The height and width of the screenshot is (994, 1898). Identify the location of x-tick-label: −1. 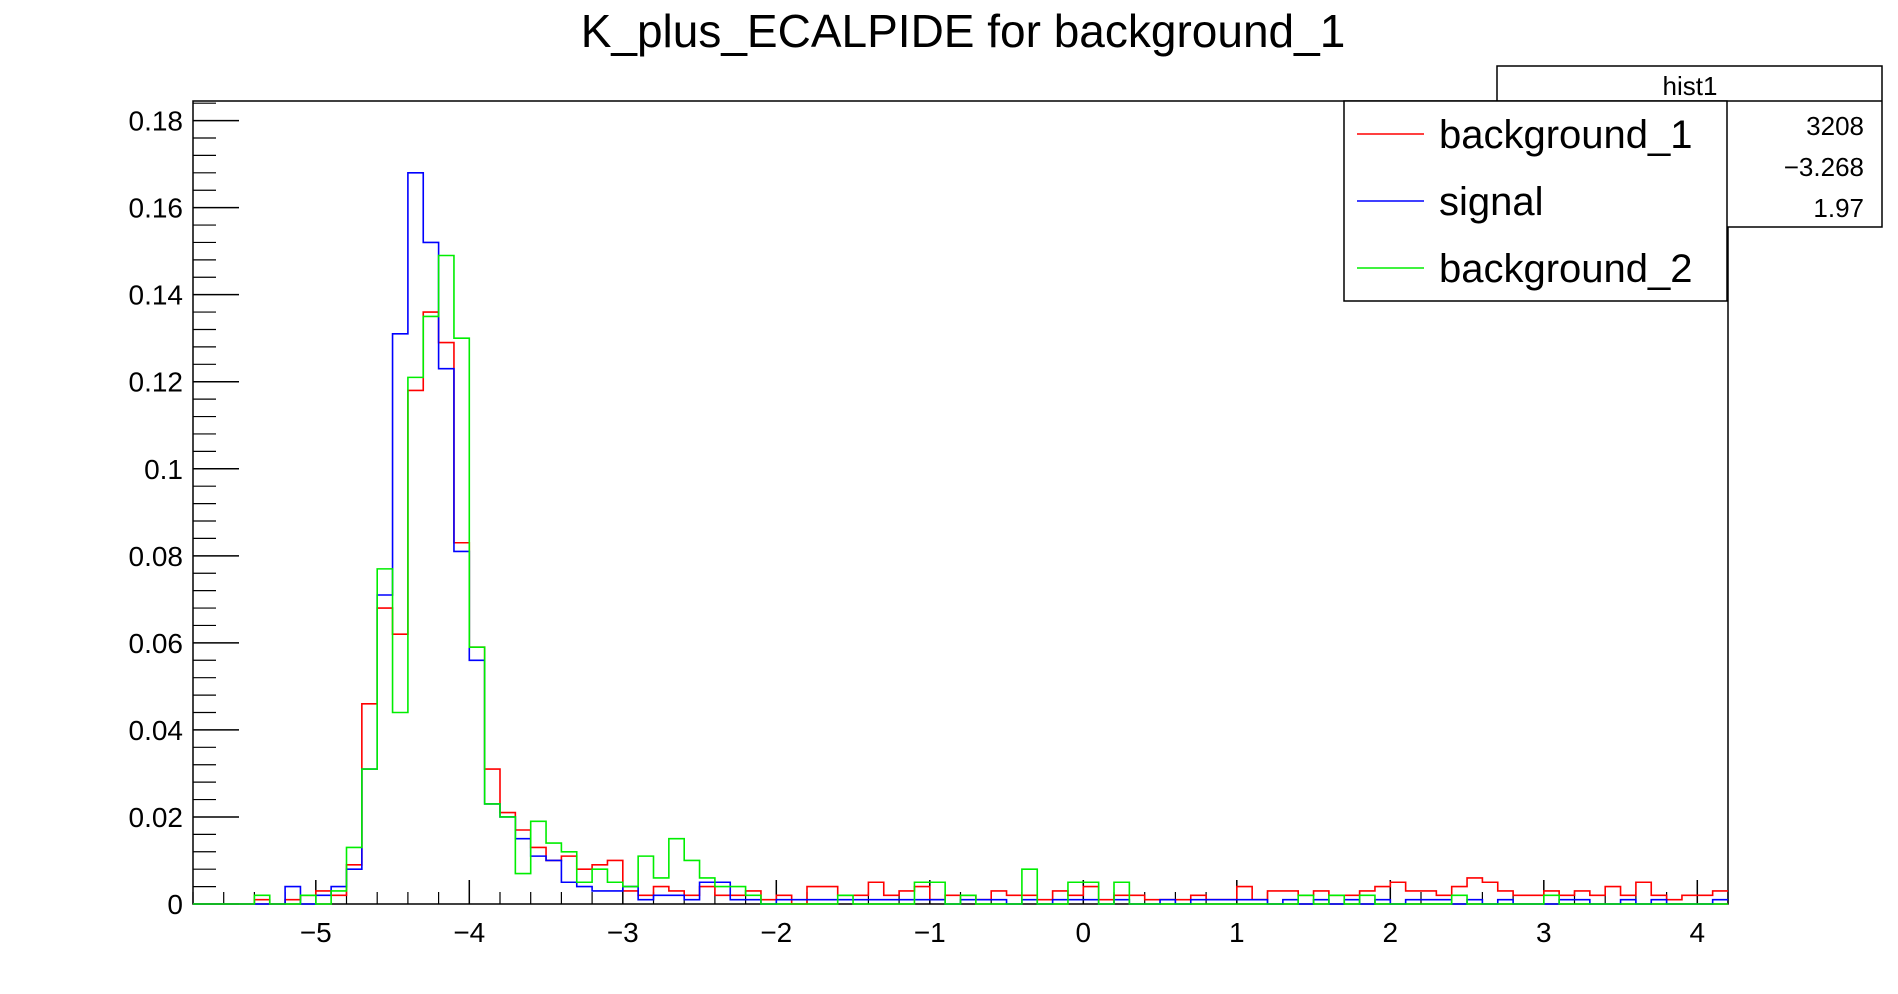
(930, 932).